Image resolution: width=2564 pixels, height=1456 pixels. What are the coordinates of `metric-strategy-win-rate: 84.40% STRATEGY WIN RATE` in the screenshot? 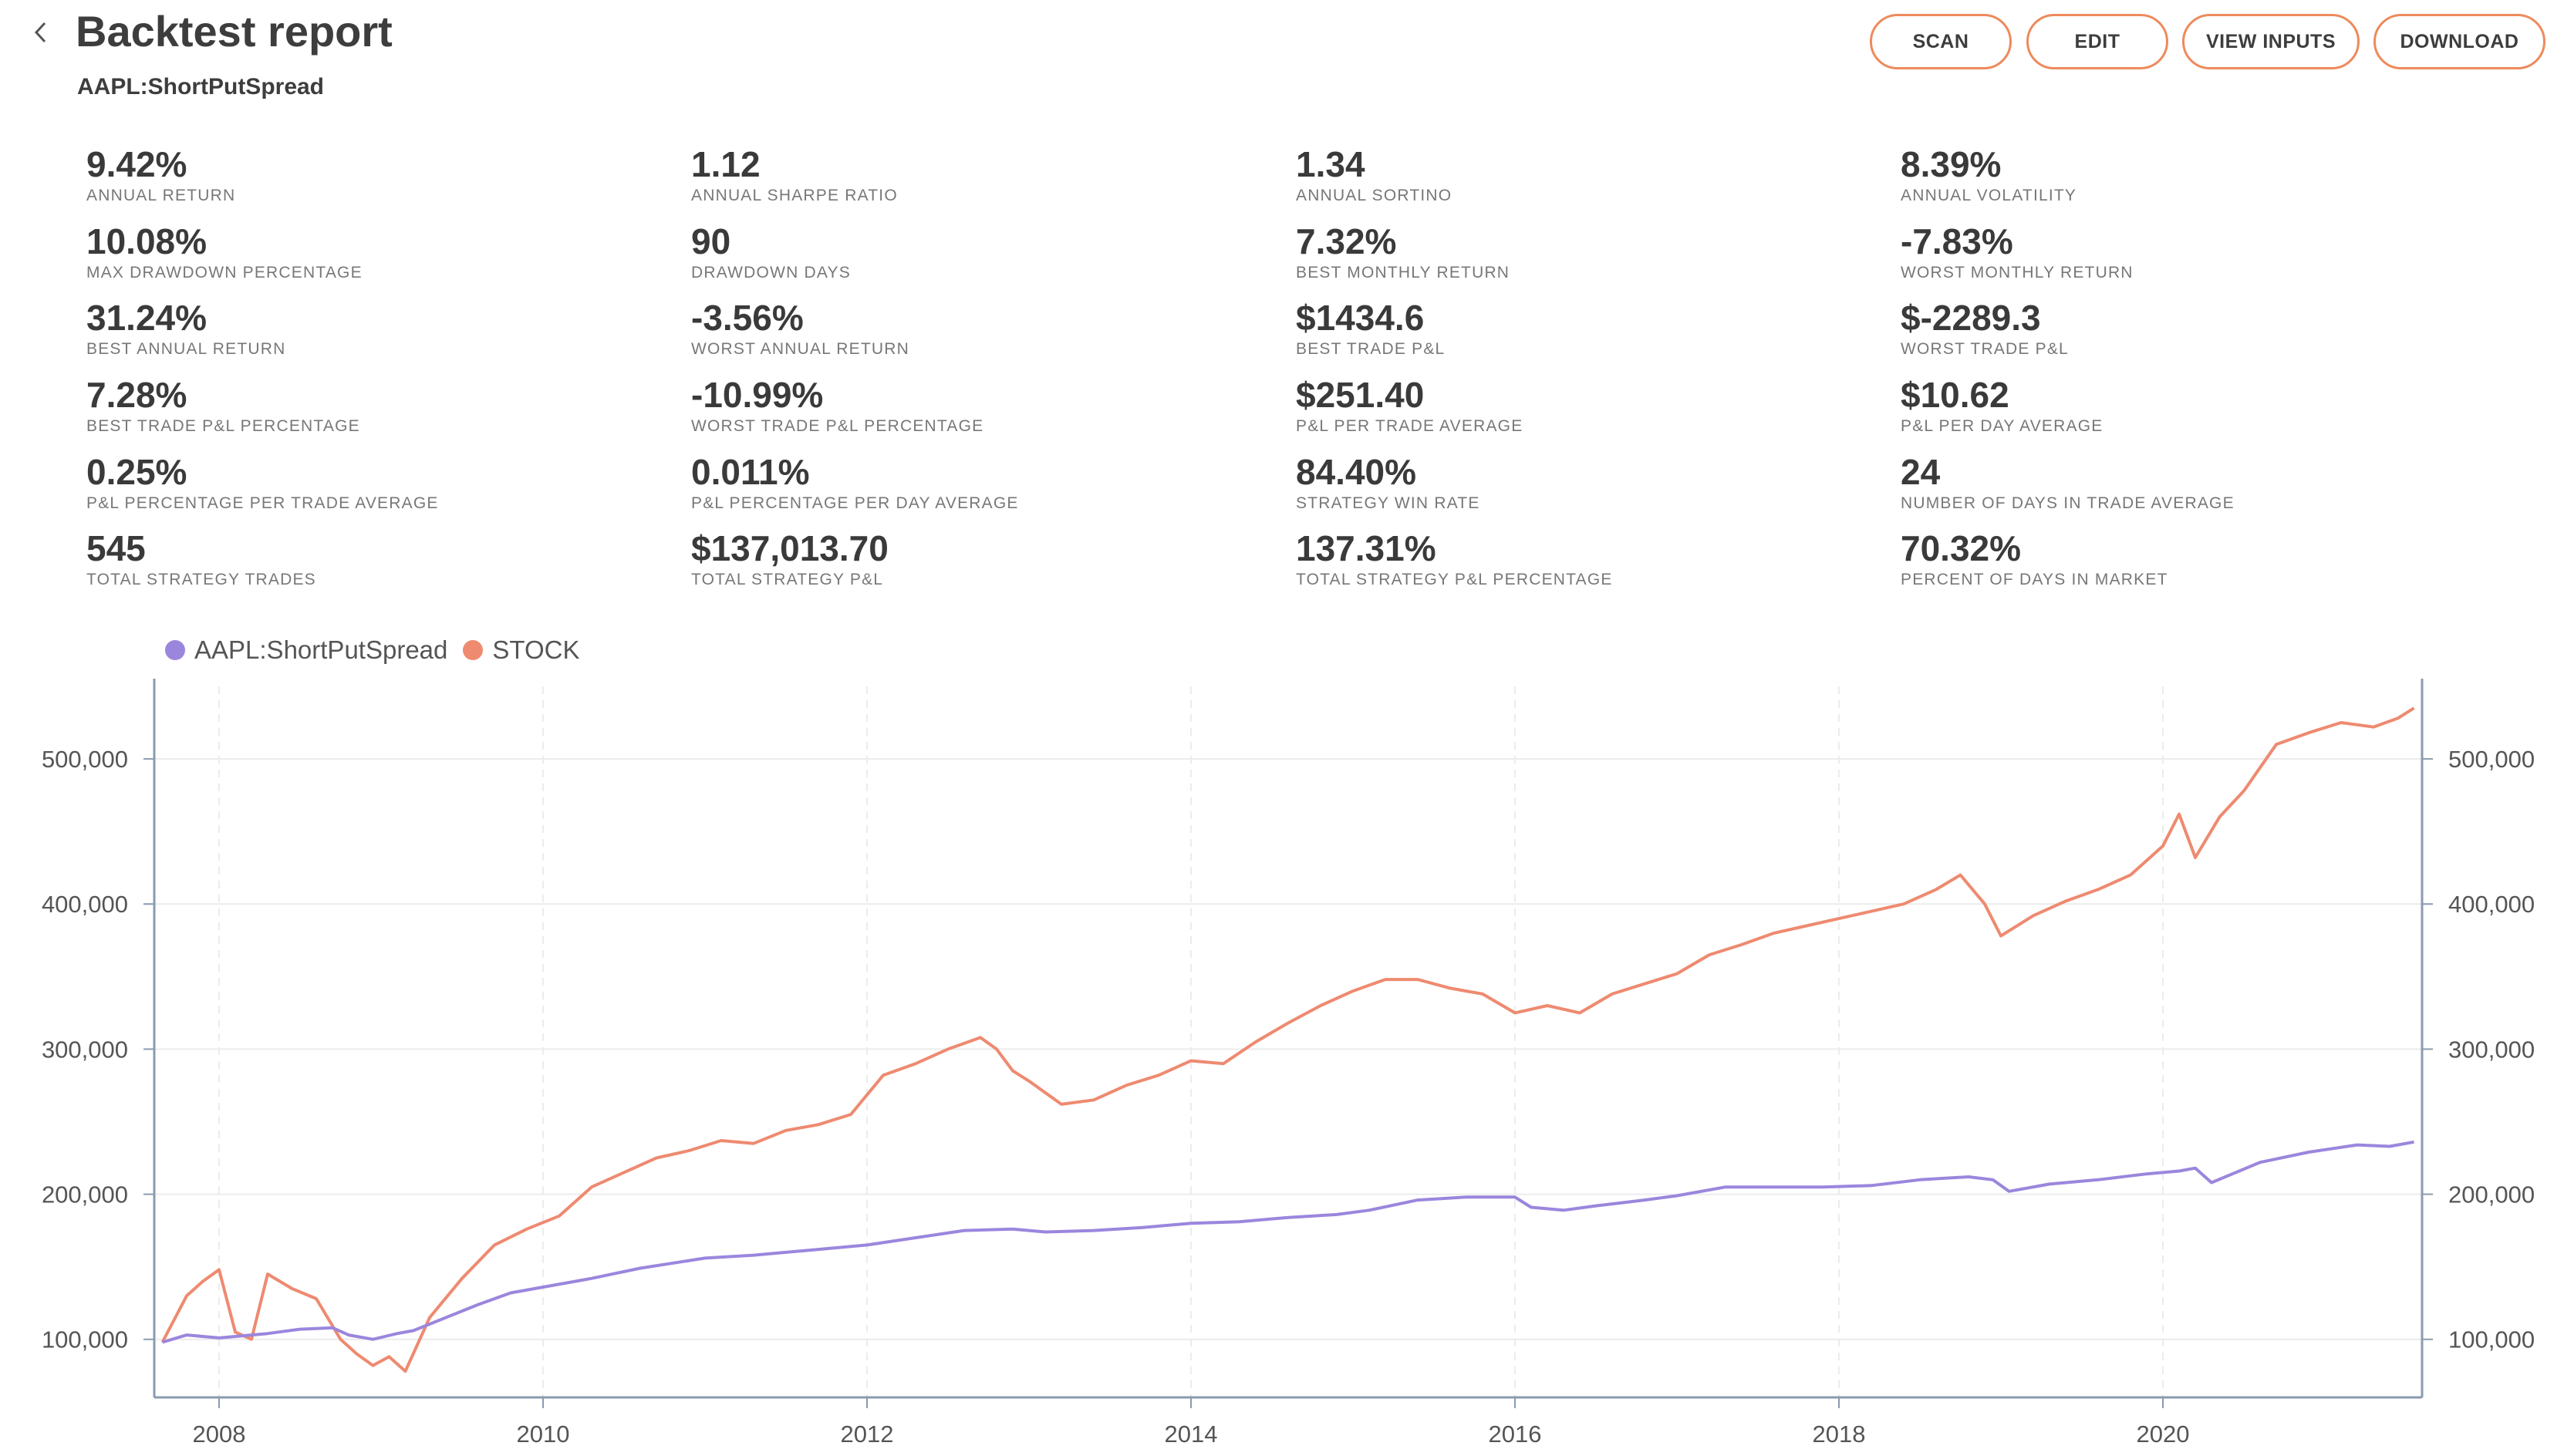 It's located at (1388, 484).